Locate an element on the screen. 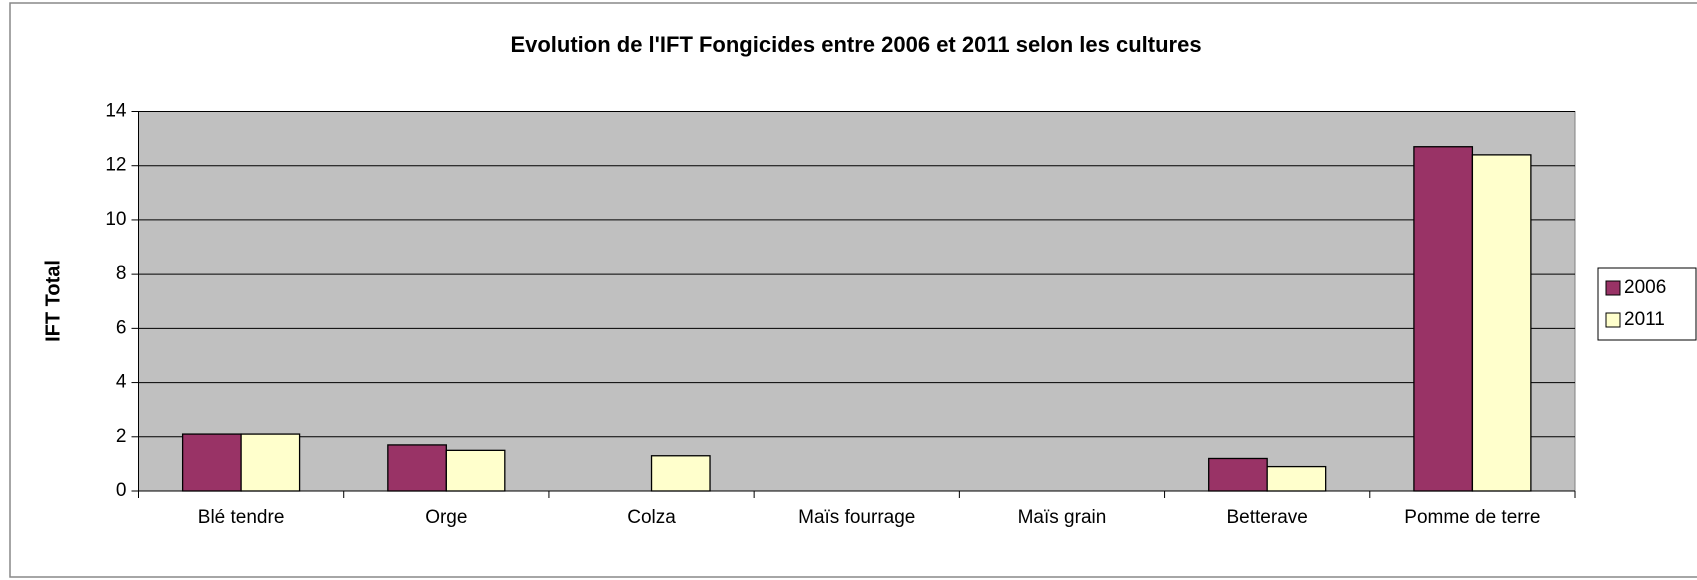  legend-box is located at coordinates (1647, 304).